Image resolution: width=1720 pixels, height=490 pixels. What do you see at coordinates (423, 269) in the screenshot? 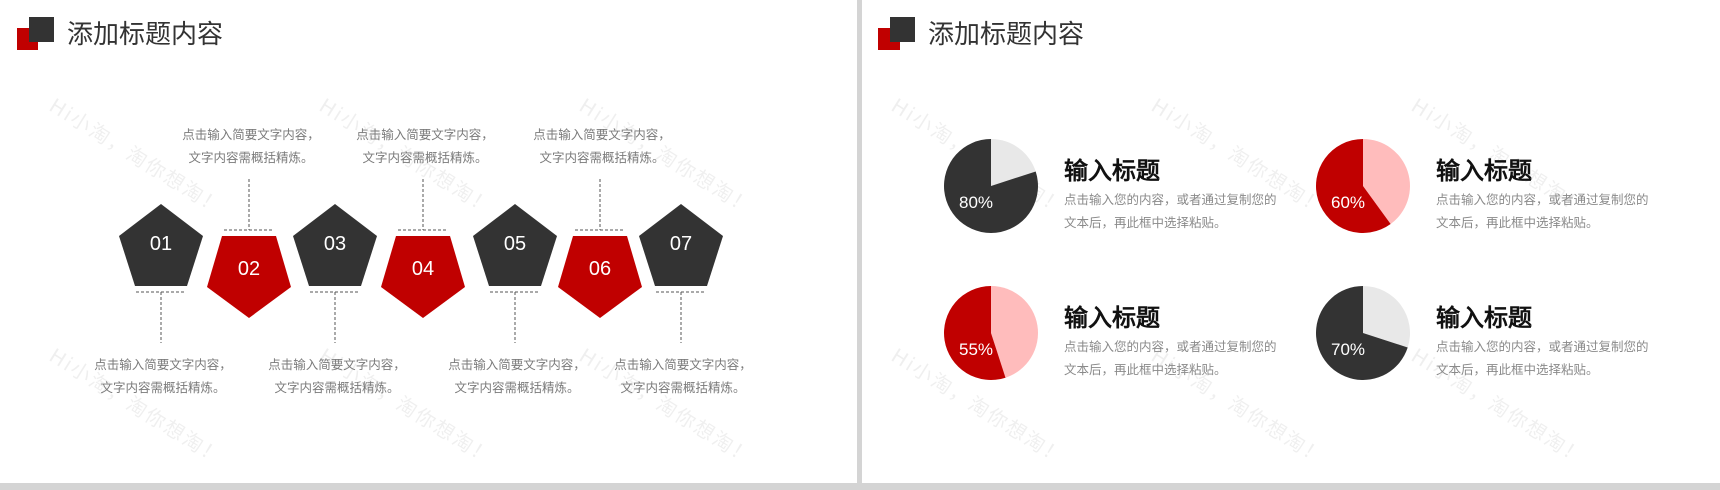
I see `step-number: 04` at bounding box center [423, 269].